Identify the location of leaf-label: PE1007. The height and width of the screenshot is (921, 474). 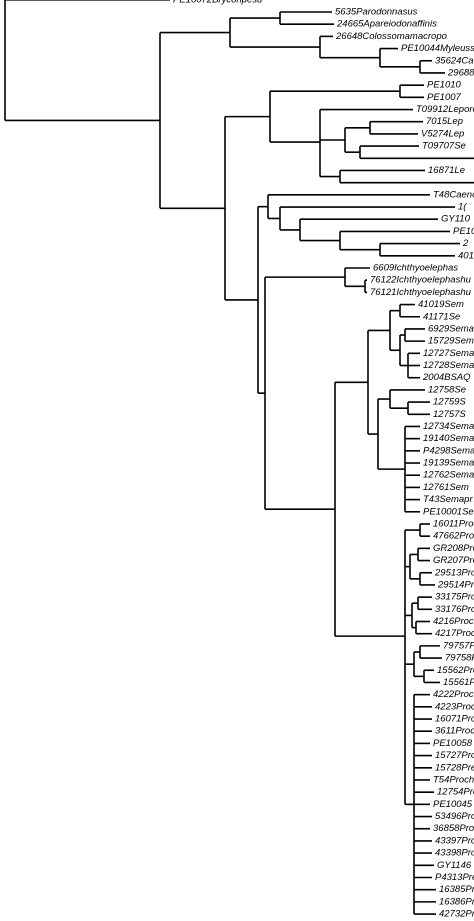
(444, 97).